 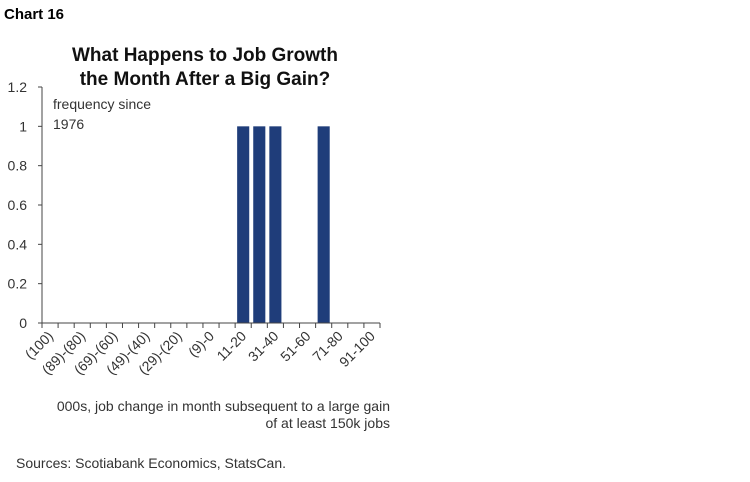 What do you see at coordinates (283, 224) in the screenshot?
I see `bars` at bounding box center [283, 224].